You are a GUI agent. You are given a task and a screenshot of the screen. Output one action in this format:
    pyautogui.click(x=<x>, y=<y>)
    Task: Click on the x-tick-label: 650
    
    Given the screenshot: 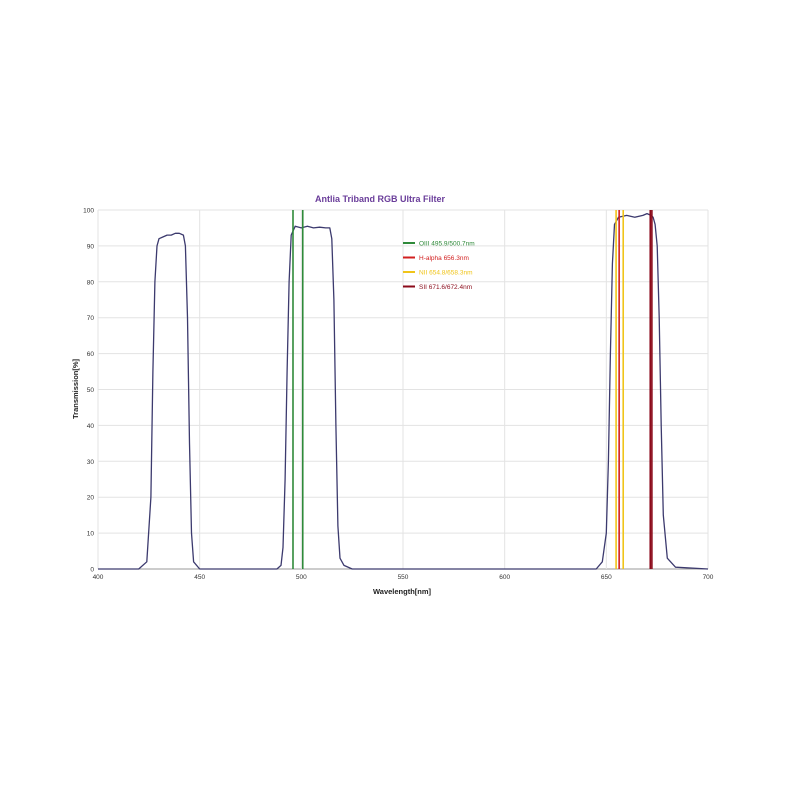 What is the action you would take?
    pyautogui.click(x=606, y=577)
    